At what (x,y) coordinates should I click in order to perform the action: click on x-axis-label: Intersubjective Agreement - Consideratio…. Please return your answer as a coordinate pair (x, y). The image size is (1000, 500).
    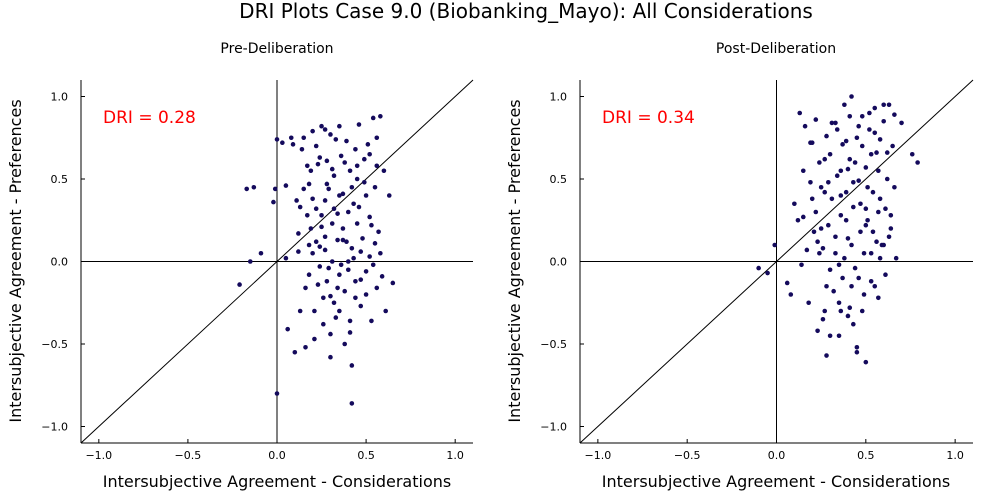
    Looking at the image, I should click on (277, 481).